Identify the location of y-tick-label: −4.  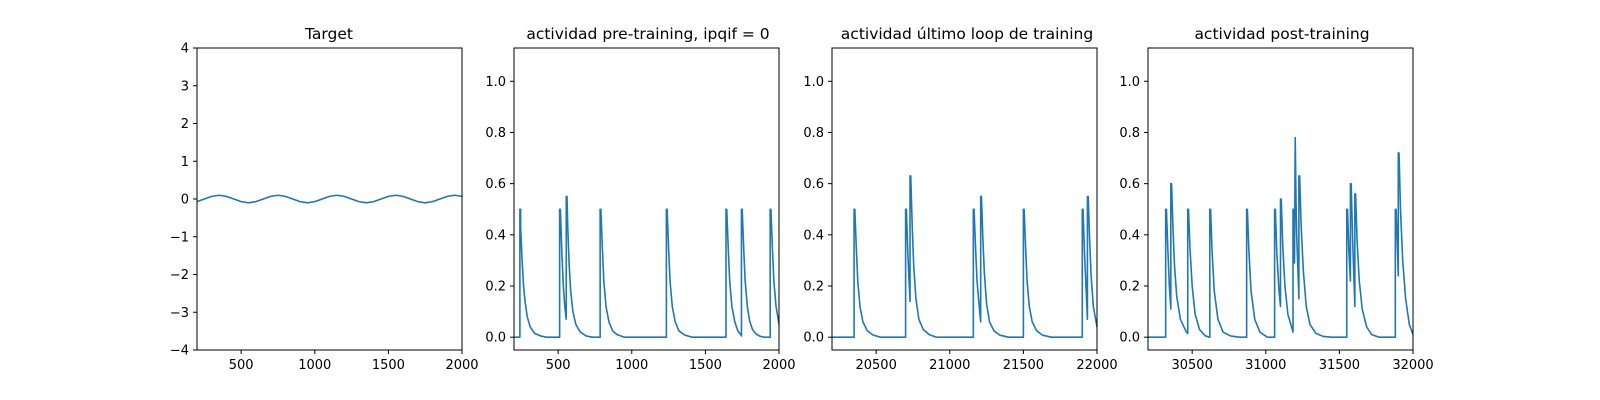
(179, 351).